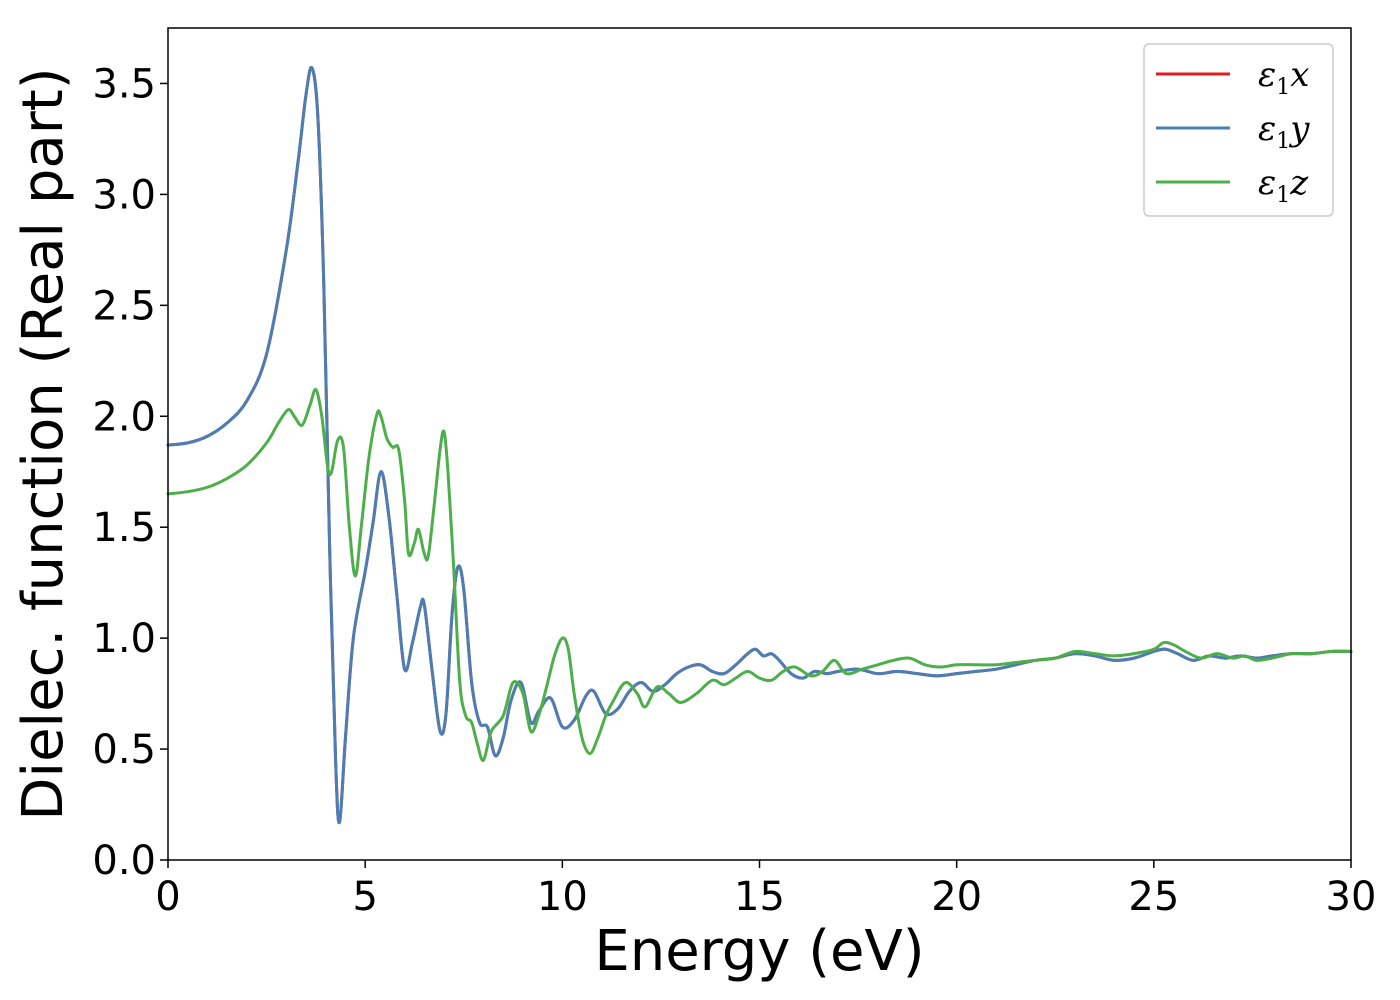 The height and width of the screenshot is (1000, 1400). Describe the element at coordinates (124, 528) in the screenshot. I see `y-tick-label: 1.5` at that location.